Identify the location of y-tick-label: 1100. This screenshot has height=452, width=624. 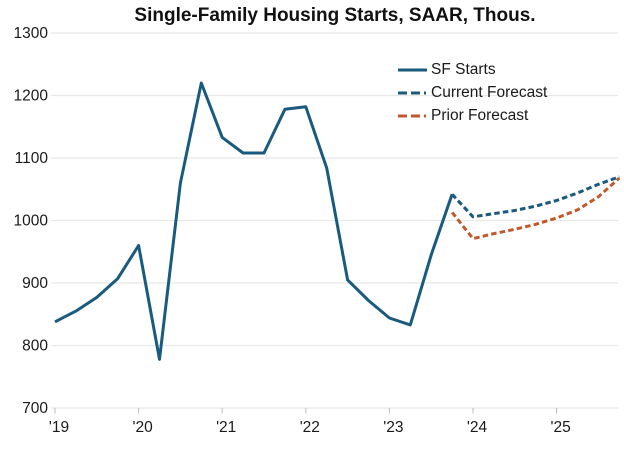
(32, 158).